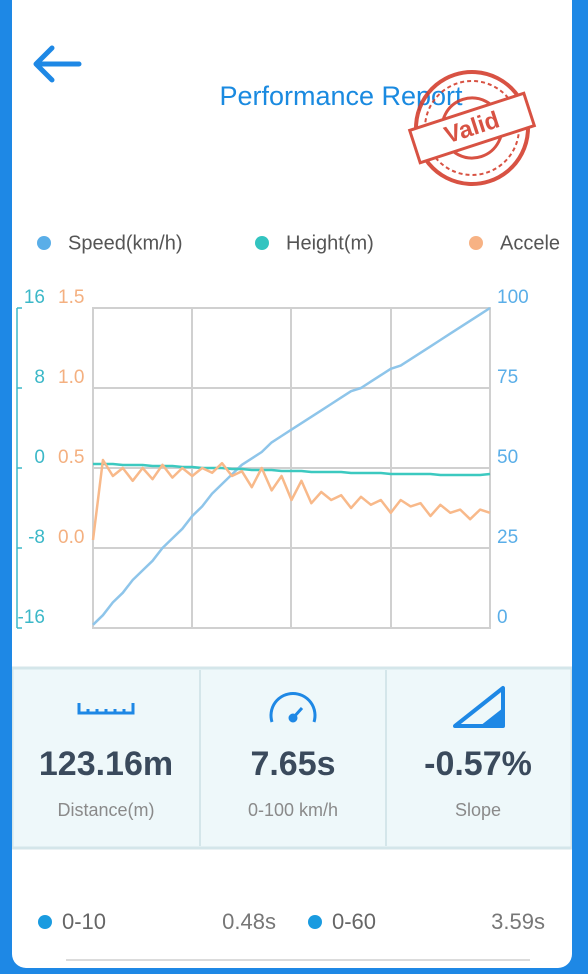 The width and height of the screenshot is (588, 974). What do you see at coordinates (71, 537) in the screenshot?
I see `y3-tick-label: 0.0` at bounding box center [71, 537].